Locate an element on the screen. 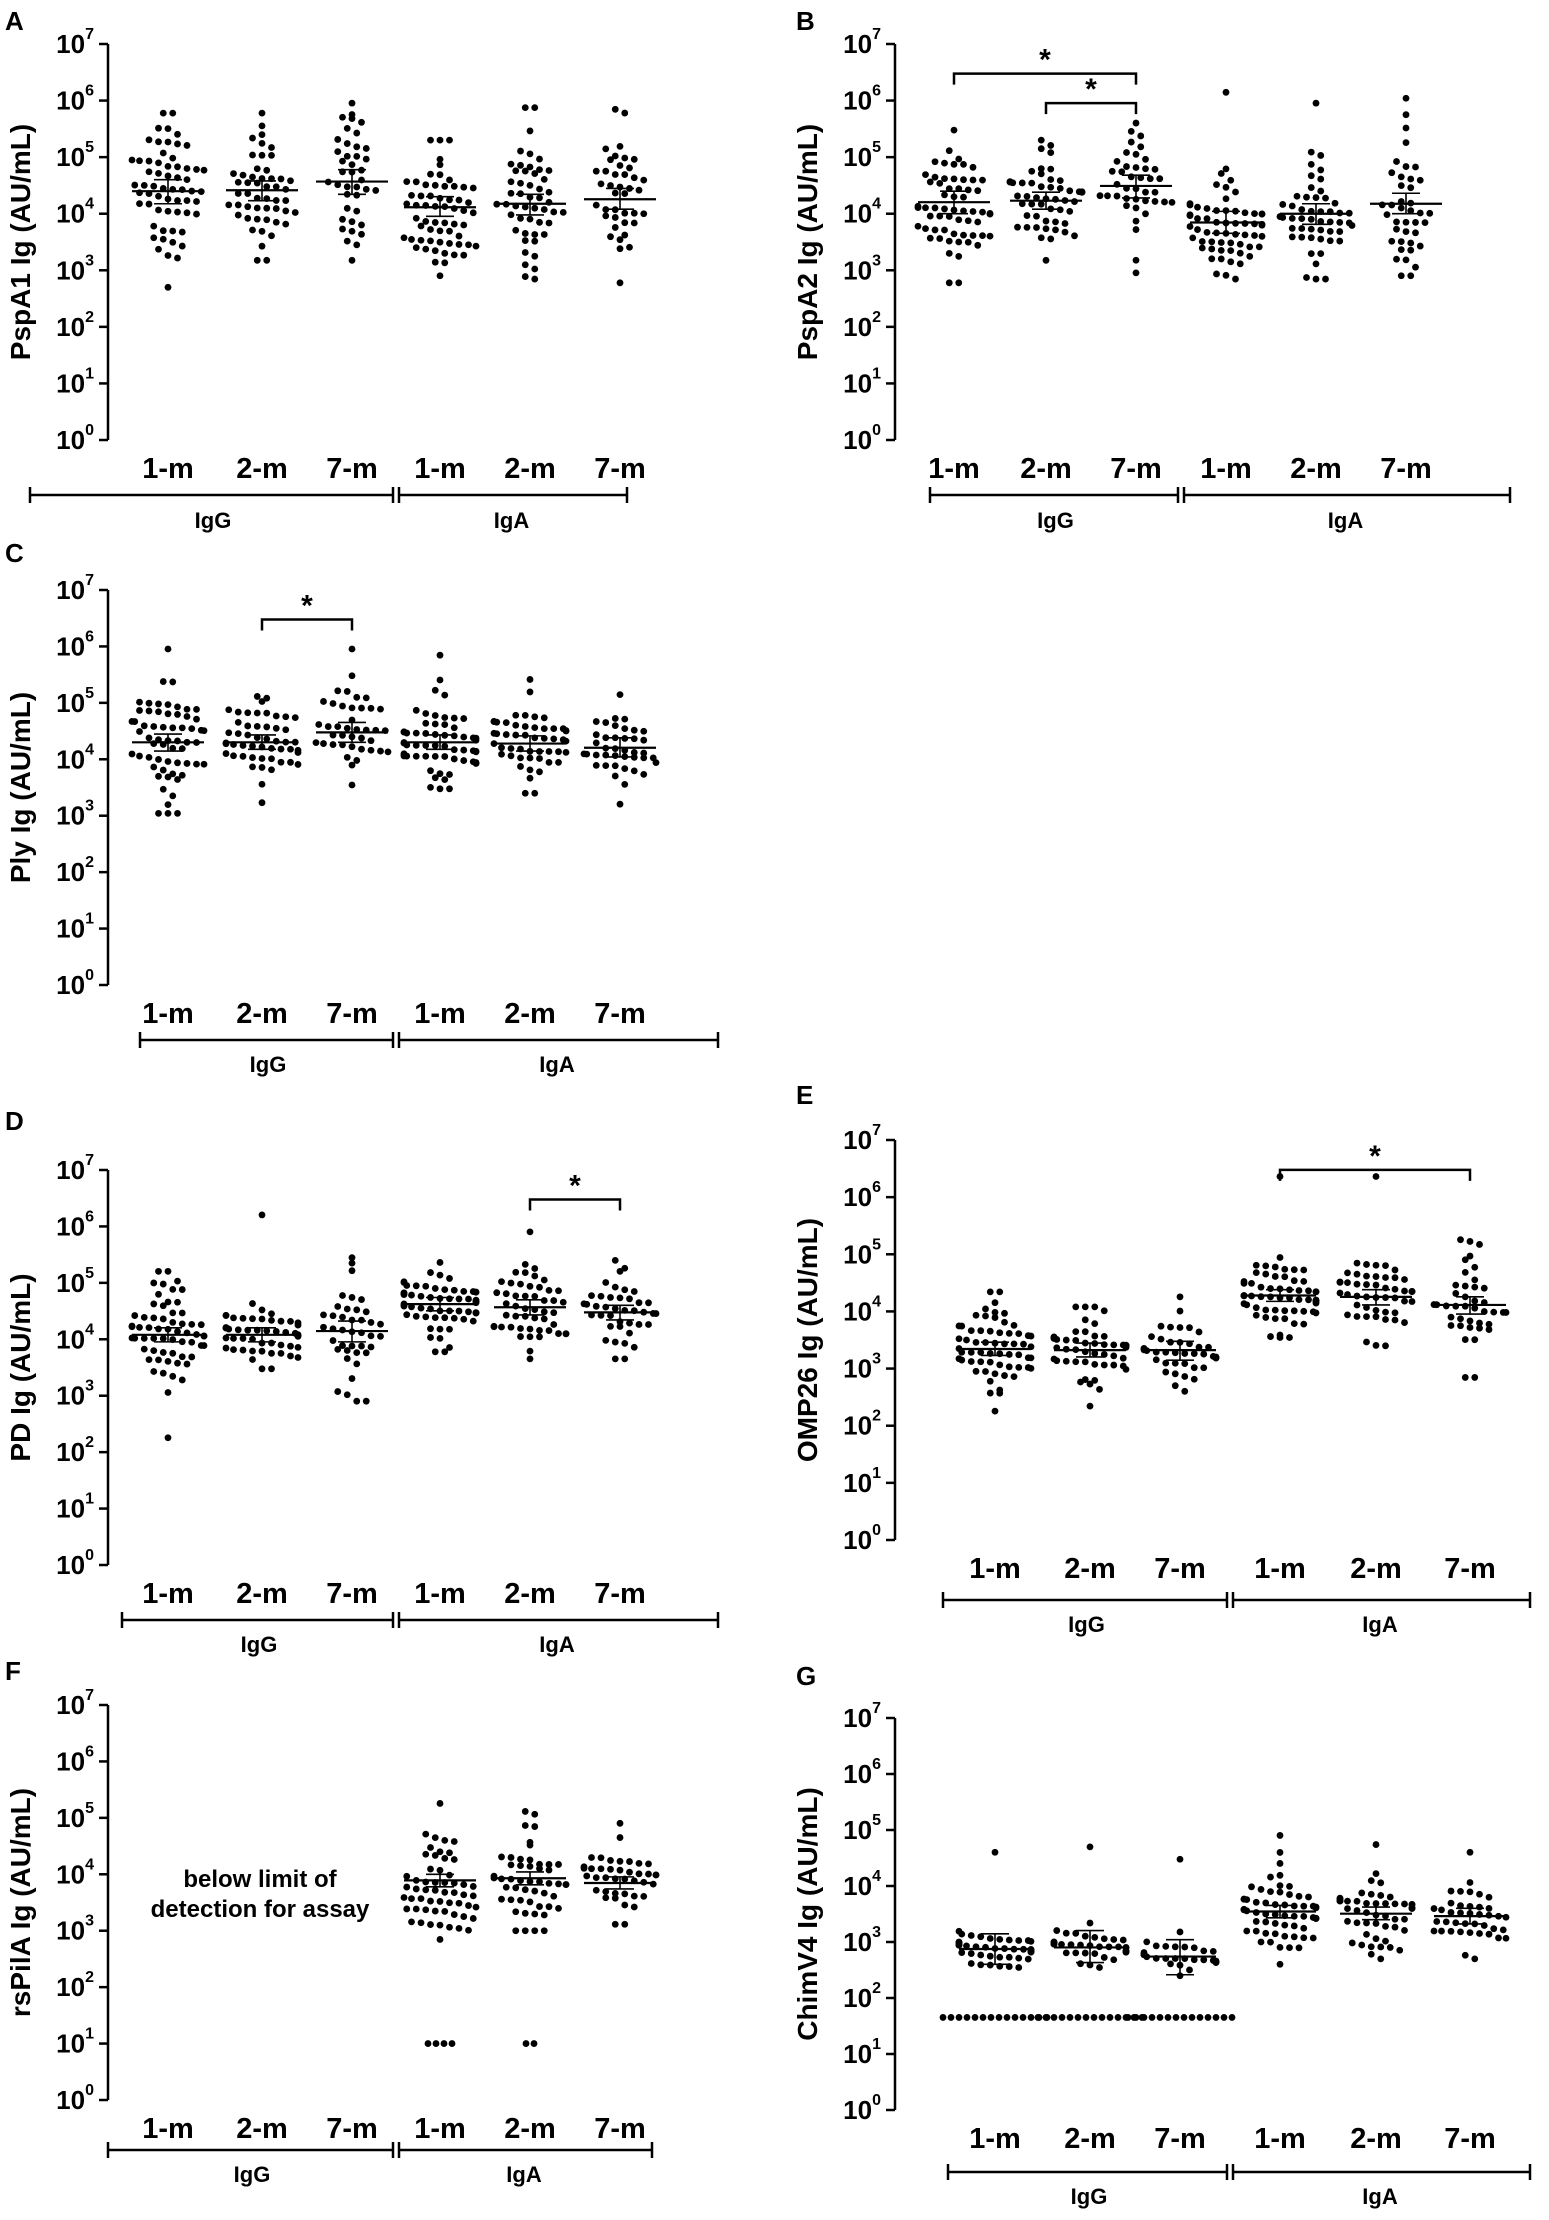 The height and width of the screenshot is (2220, 1549). y-tick-label: 10² is located at coordinates (862, 1424).